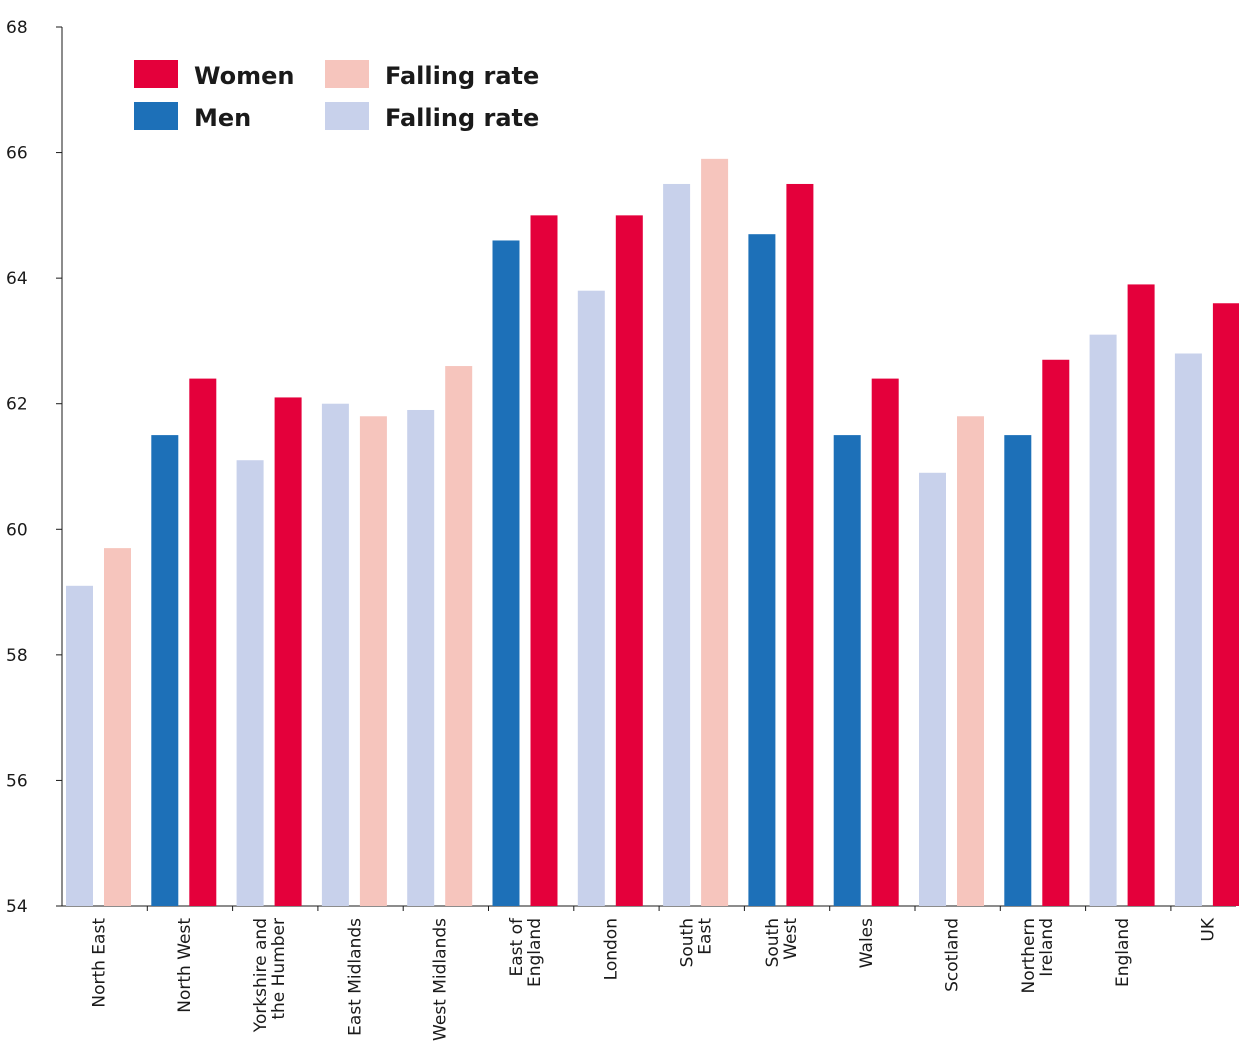 This screenshot has width=1239, height=1062. I want to click on legend-label: Women, so click(244, 76).